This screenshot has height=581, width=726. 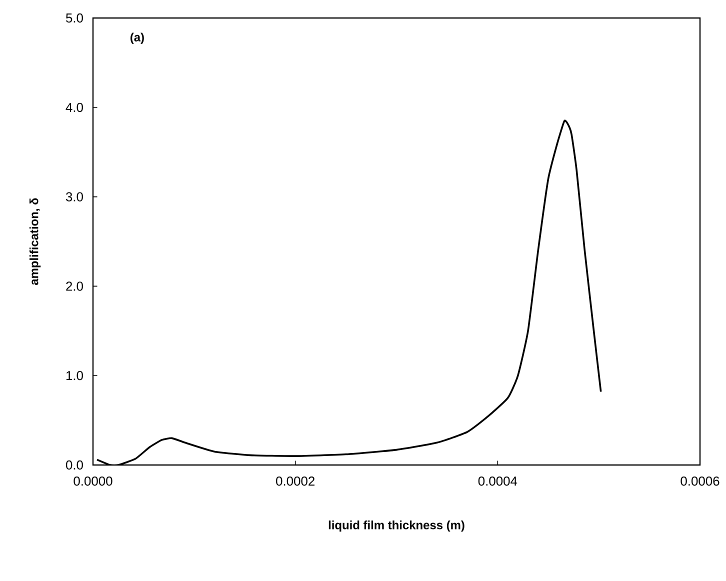 I want to click on x-tick-label: 0.0004, so click(x=498, y=481).